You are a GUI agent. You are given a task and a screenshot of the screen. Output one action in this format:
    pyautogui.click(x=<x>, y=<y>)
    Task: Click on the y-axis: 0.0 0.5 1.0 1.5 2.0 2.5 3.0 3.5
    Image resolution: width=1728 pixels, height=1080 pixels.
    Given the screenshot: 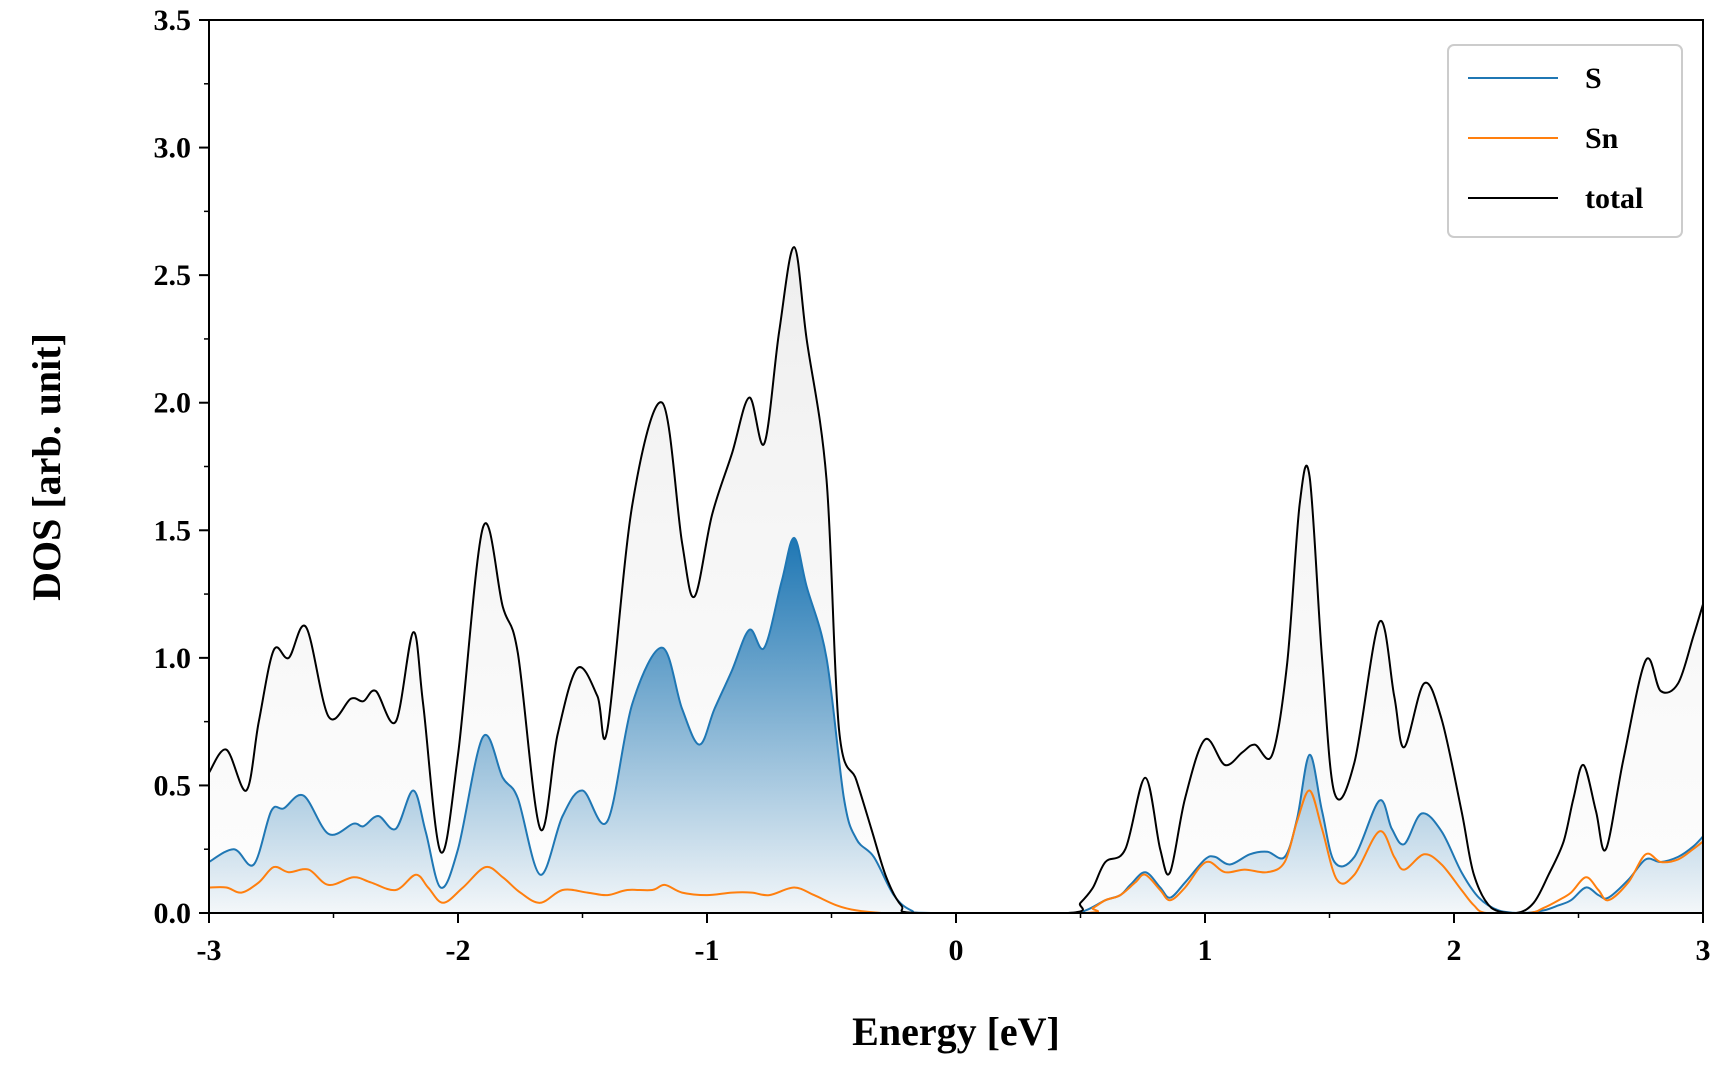 What is the action you would take?
    pyautogui.click(x=181, y=467)
    